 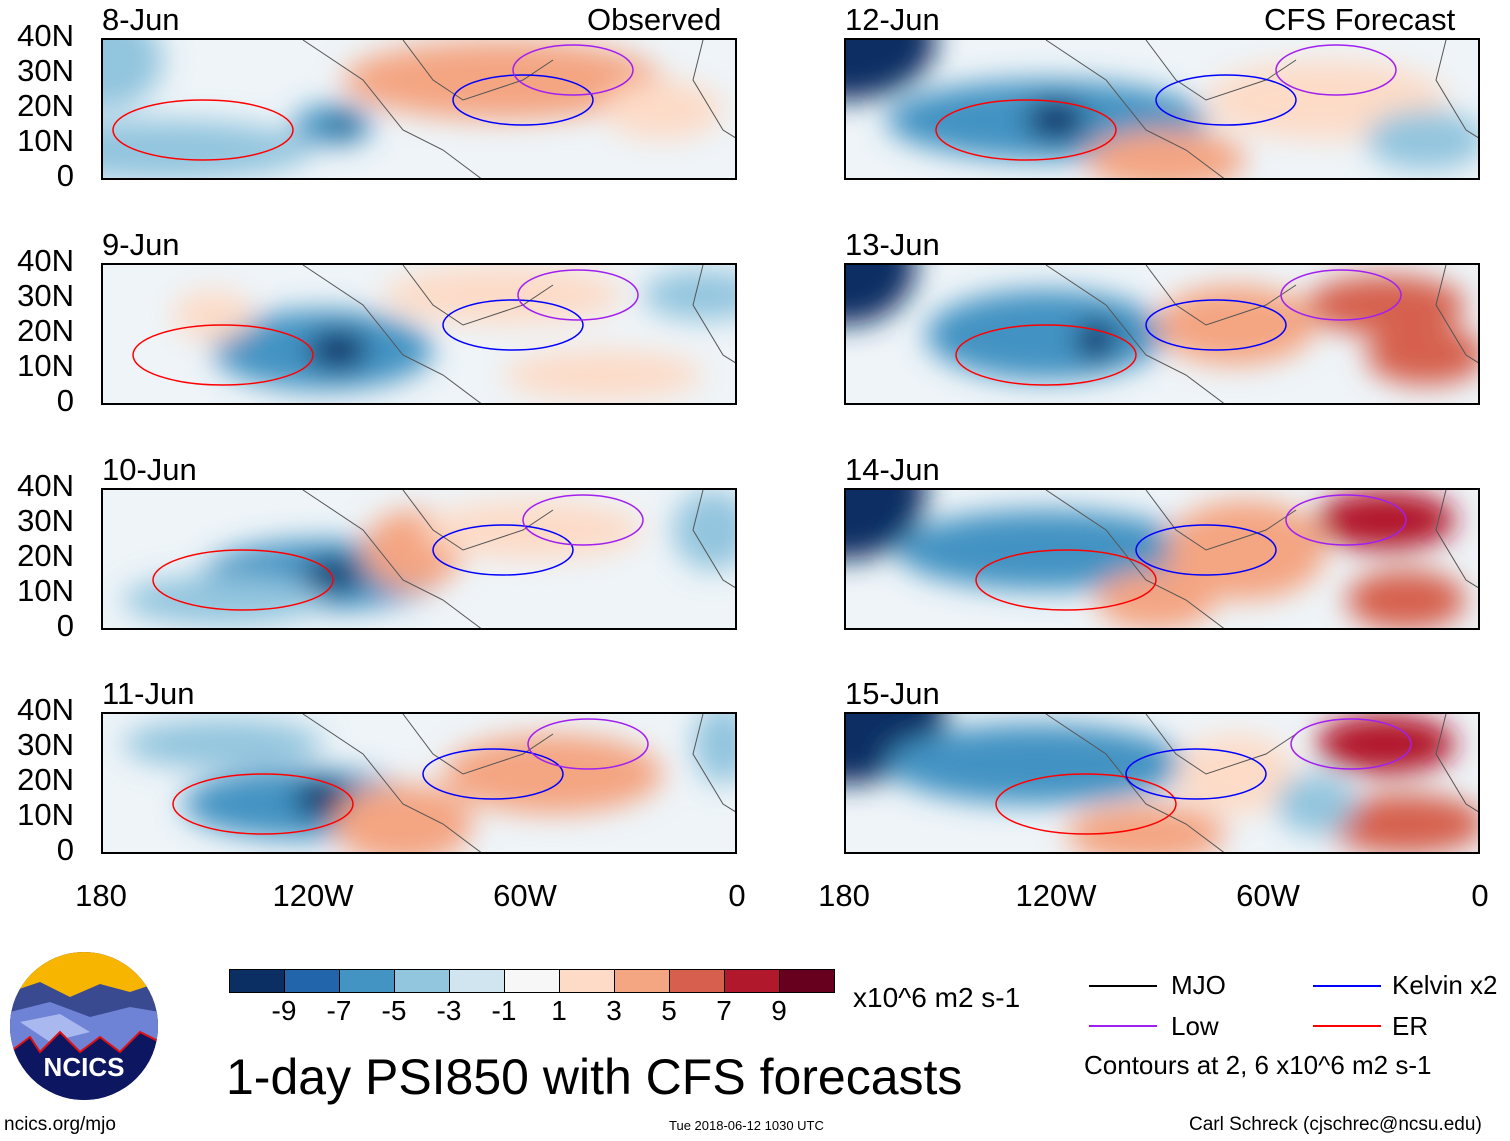 I want to click on legend-low: Low, so click(x=1195, y=1026).